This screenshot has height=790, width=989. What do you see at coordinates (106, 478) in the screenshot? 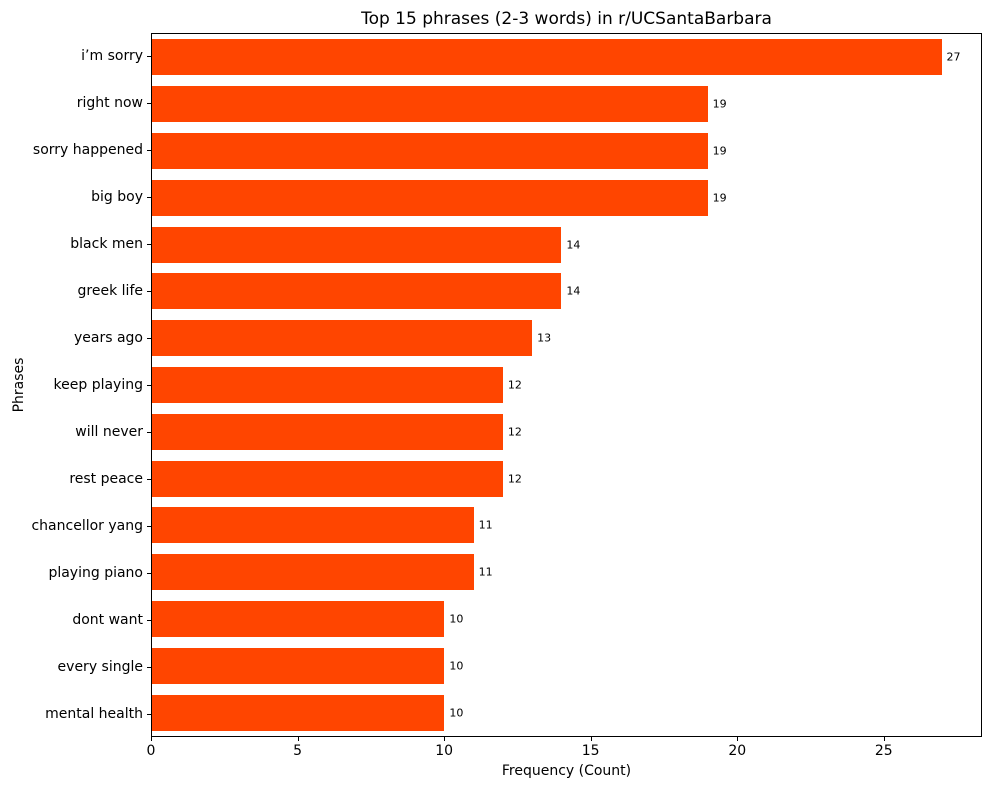
I see `y-tick-label: rest peace` at bounding box center [106, 478].